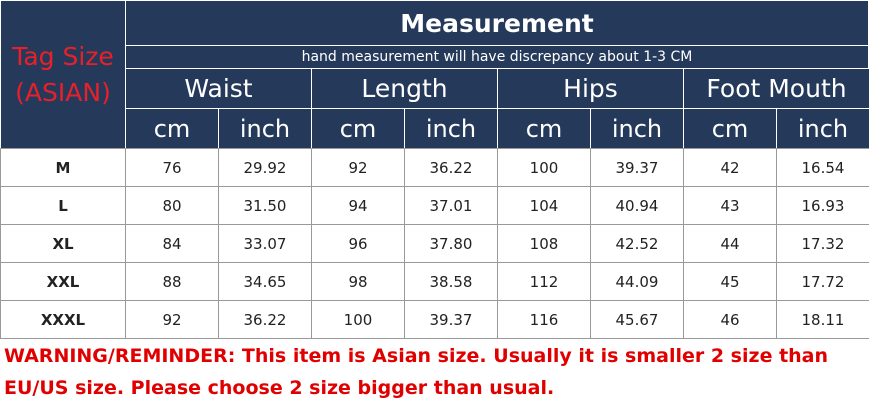  Describe the element at coordinates (730, 281) in the screenshot. I see `value-cell: 45` at that location.